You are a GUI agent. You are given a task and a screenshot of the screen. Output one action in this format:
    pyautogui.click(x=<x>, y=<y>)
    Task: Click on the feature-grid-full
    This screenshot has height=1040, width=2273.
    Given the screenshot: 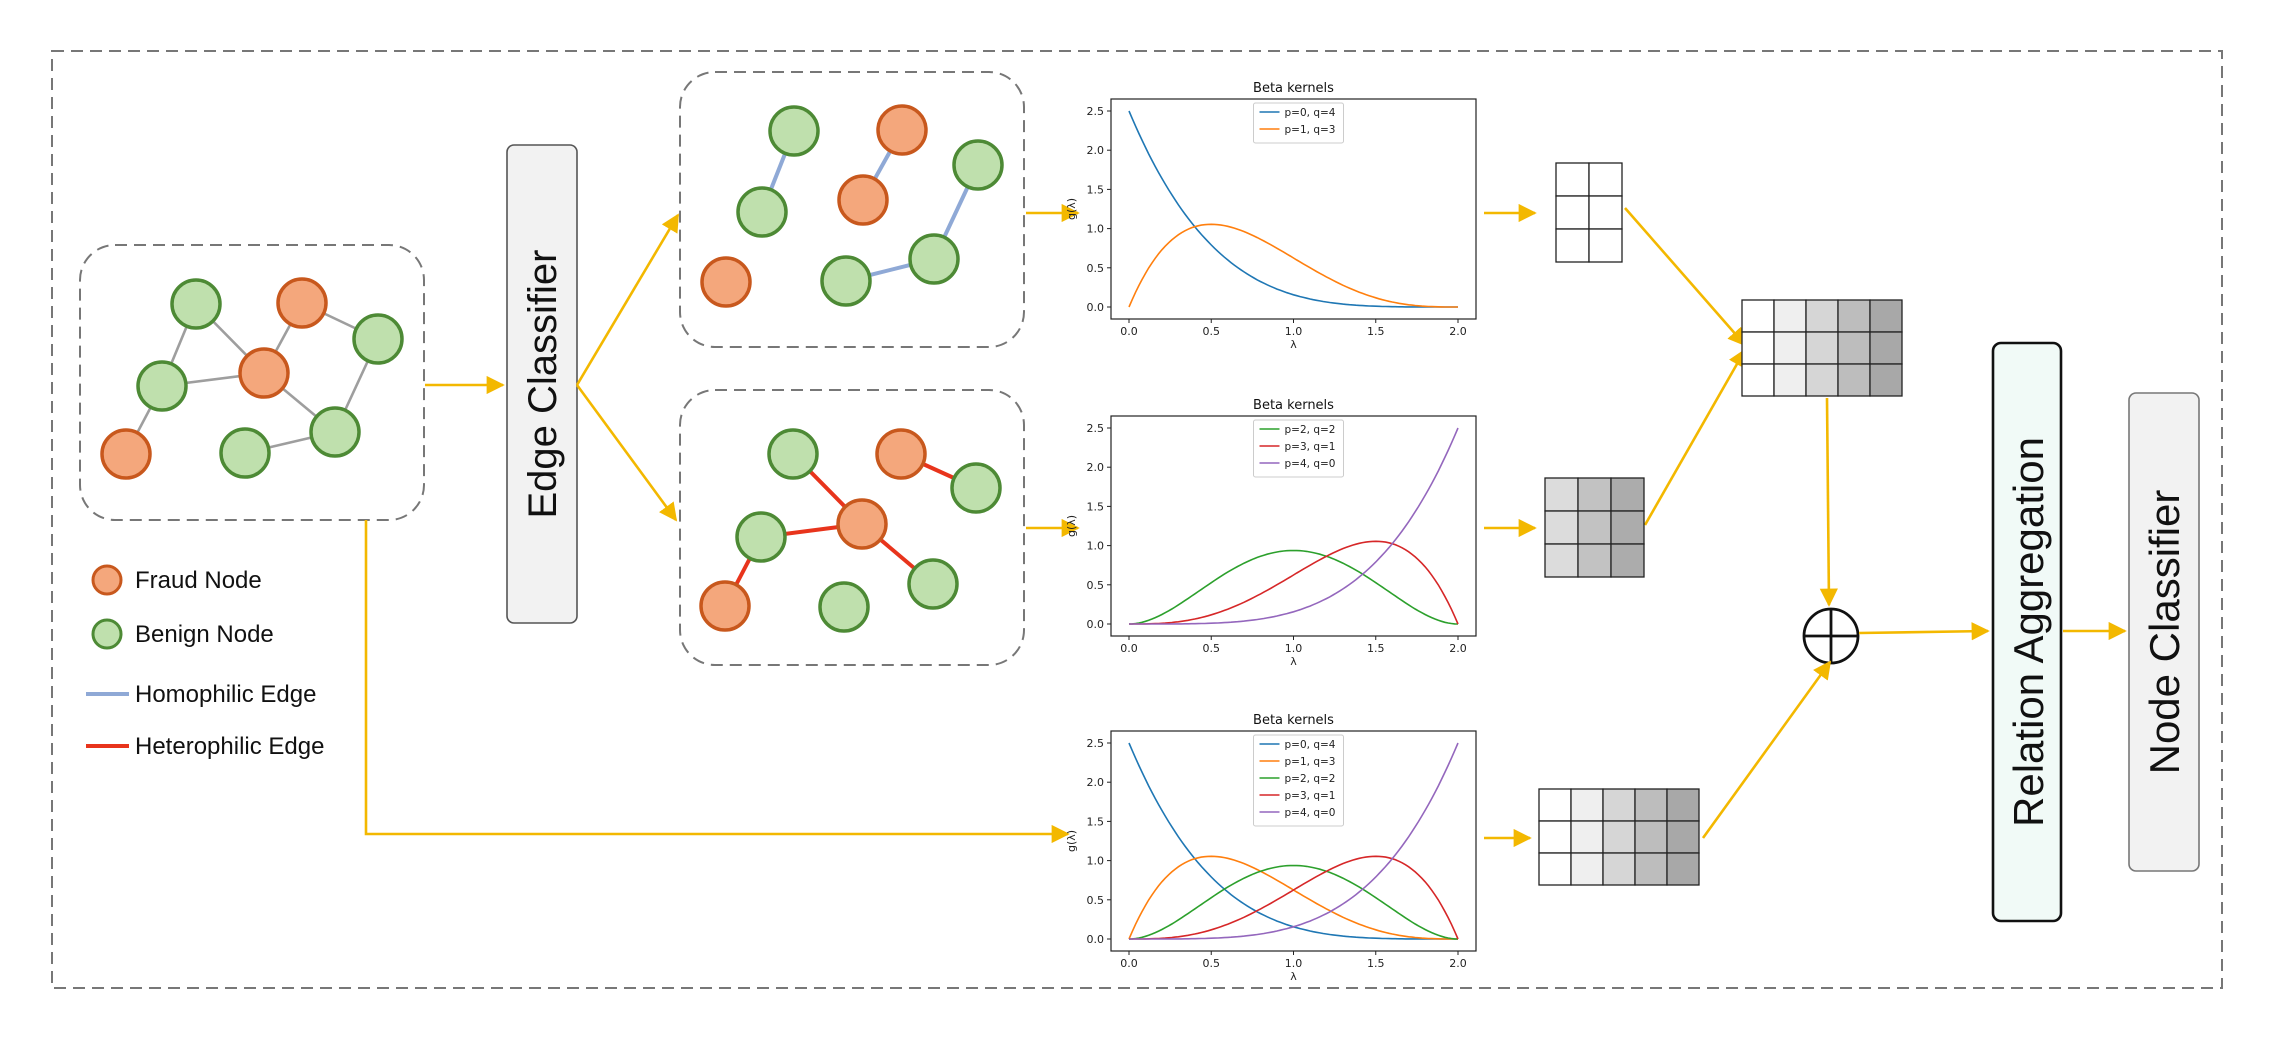 What is the action you would take?
    pyautogui.click(x=1619, y=837)
    